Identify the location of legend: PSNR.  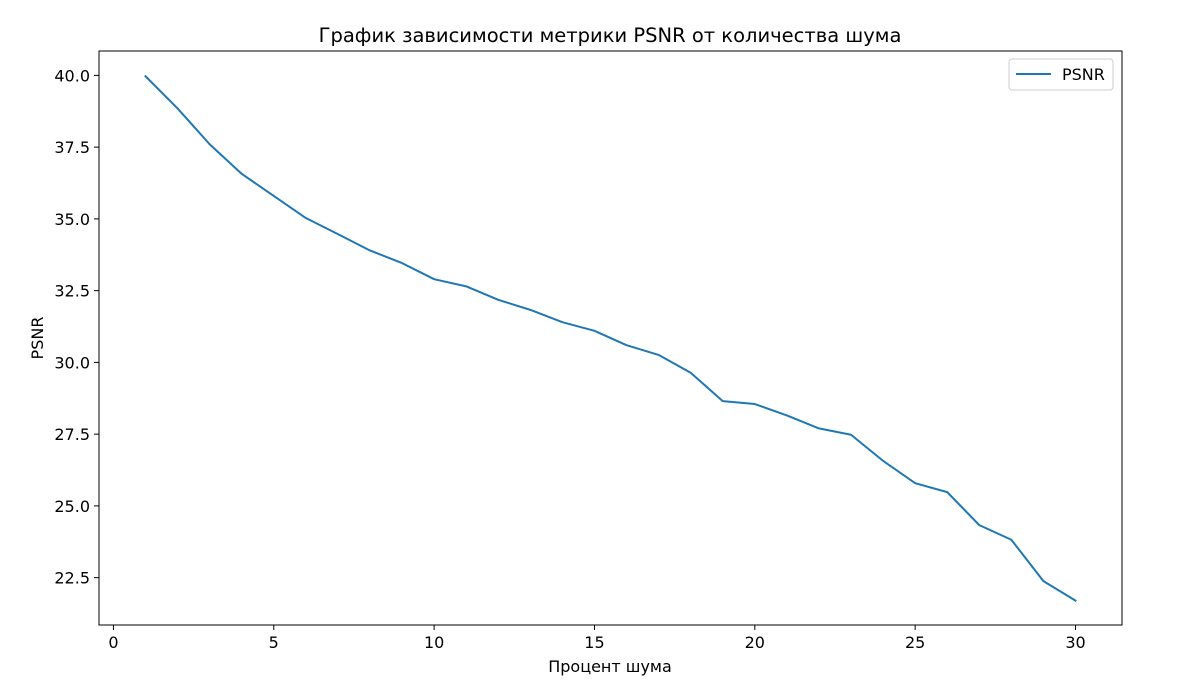
(1061, 74).